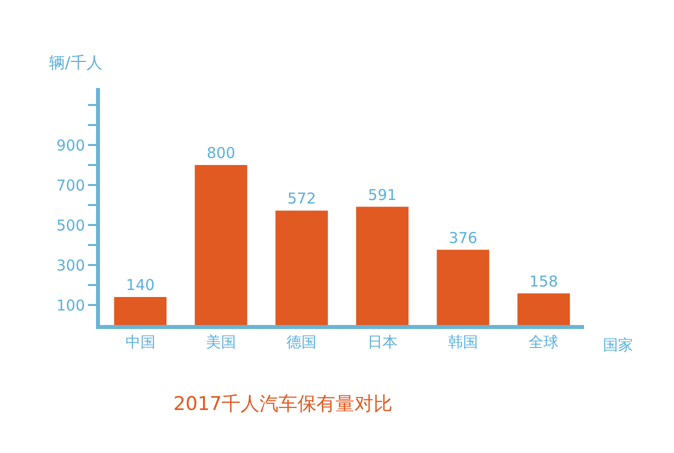 Image resolution: width=674 pixels, height=453 pixels. Describe the element at coordinates (75, 62) in the screenshot. I see `y-axis-title: 辆/千人` at that location.